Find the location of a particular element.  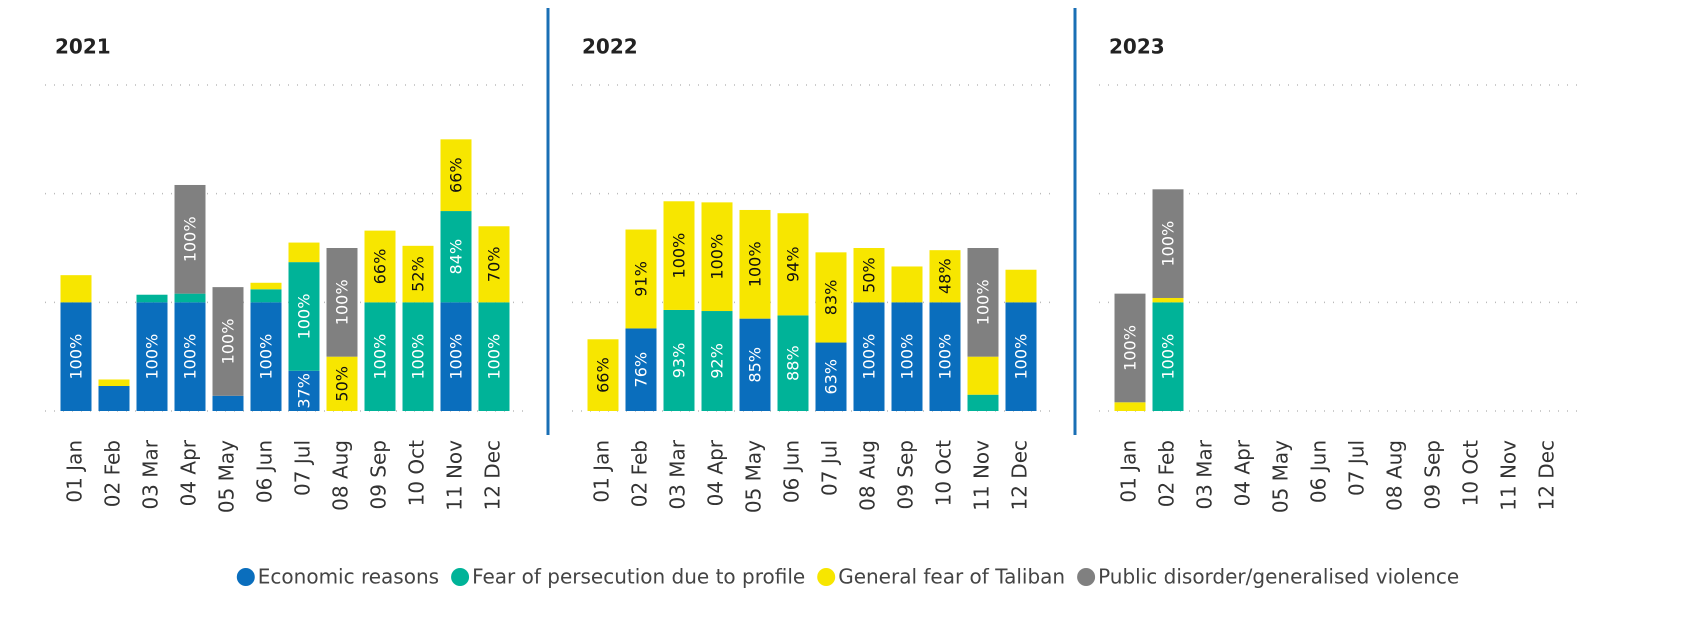

value-label: 76% is located at coordinates (641, 370).